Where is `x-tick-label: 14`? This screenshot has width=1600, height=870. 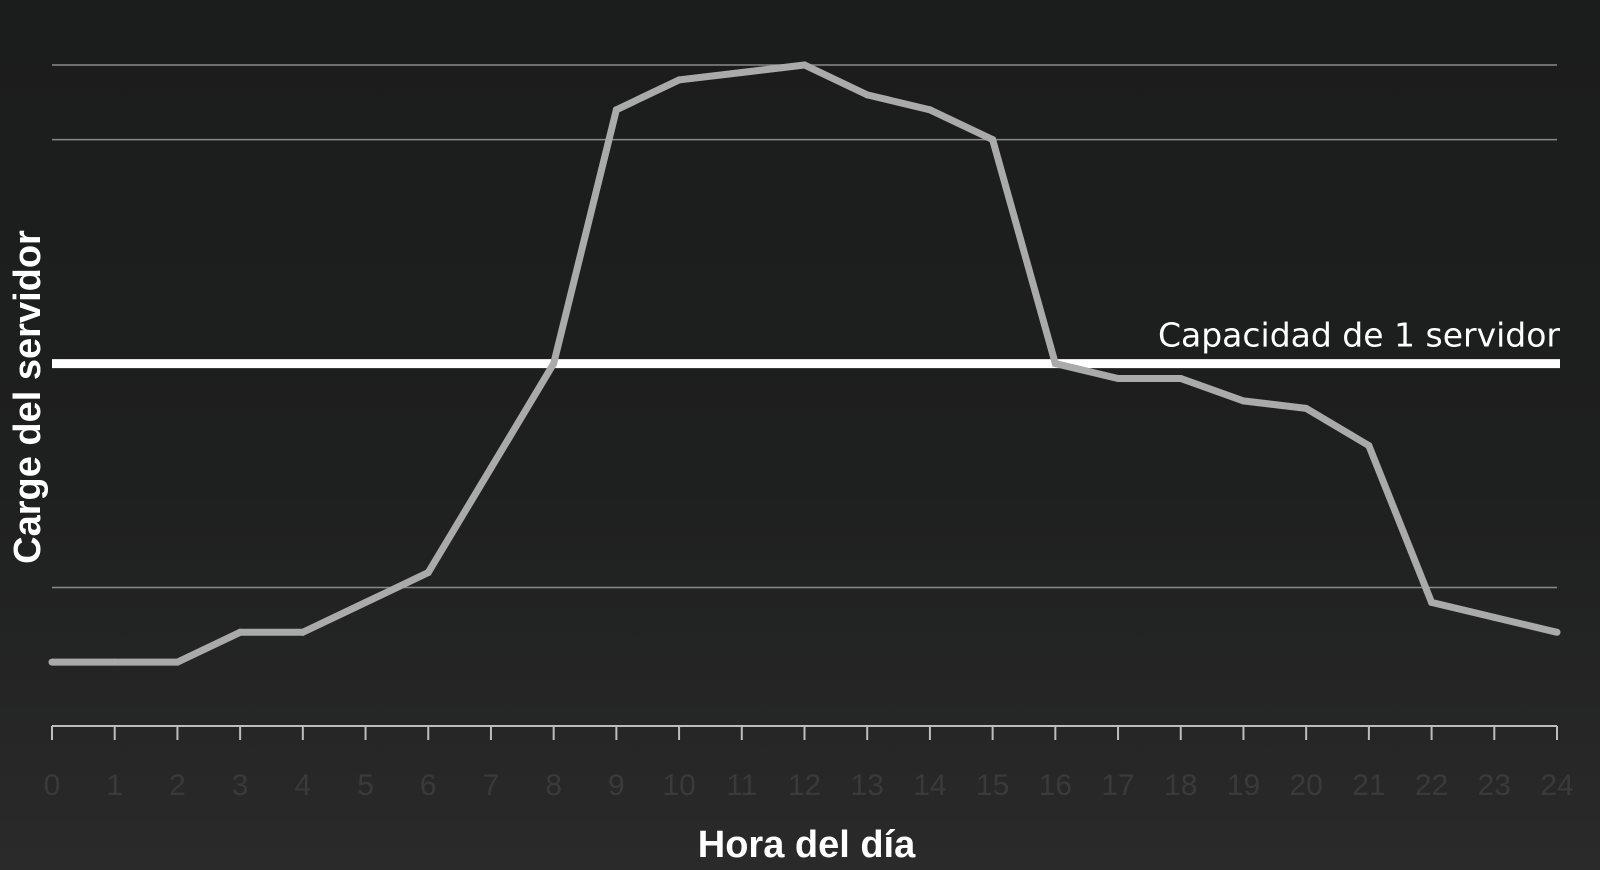
x-tick-label: 14 is located at coordinates (929, 785).